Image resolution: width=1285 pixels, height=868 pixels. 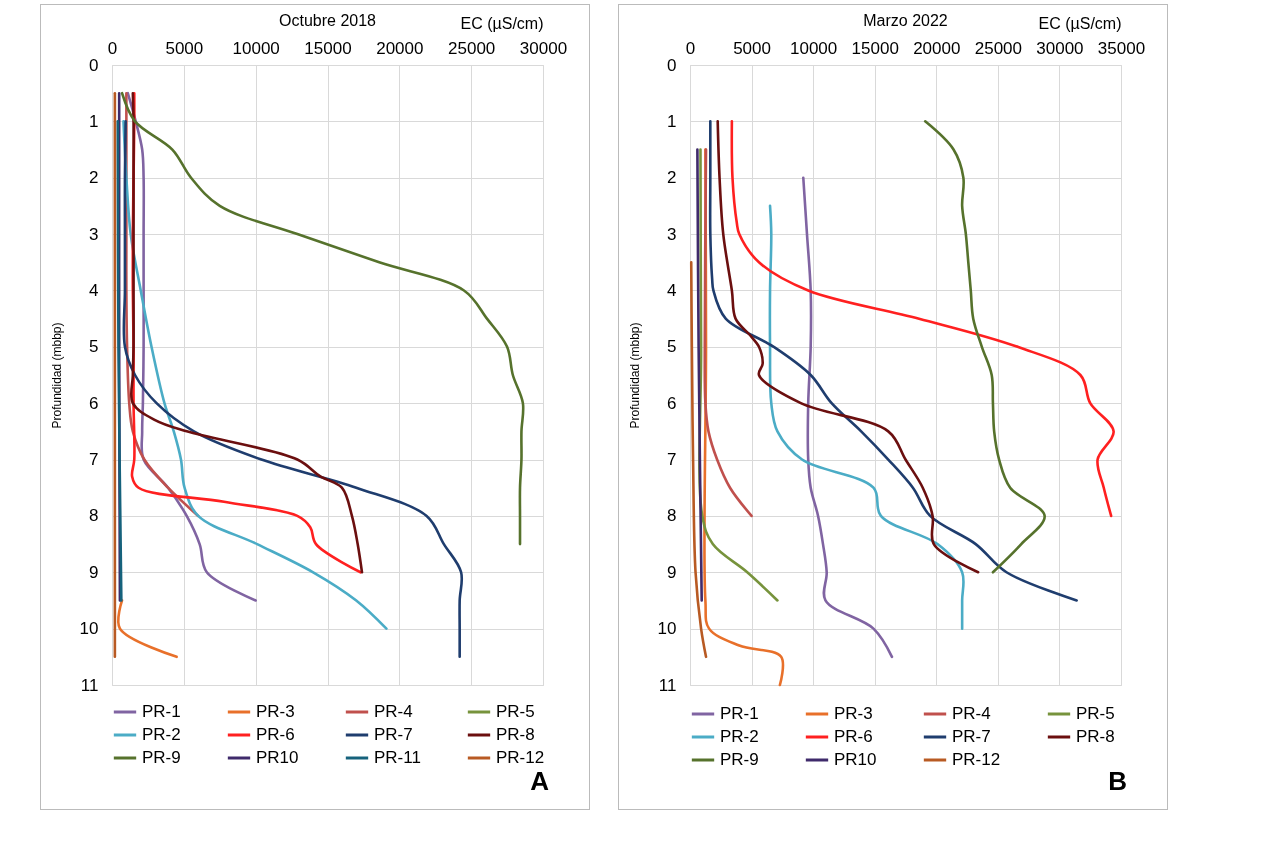 I want to click on x-tick-label: 35000, so click(x=1121, y=48).